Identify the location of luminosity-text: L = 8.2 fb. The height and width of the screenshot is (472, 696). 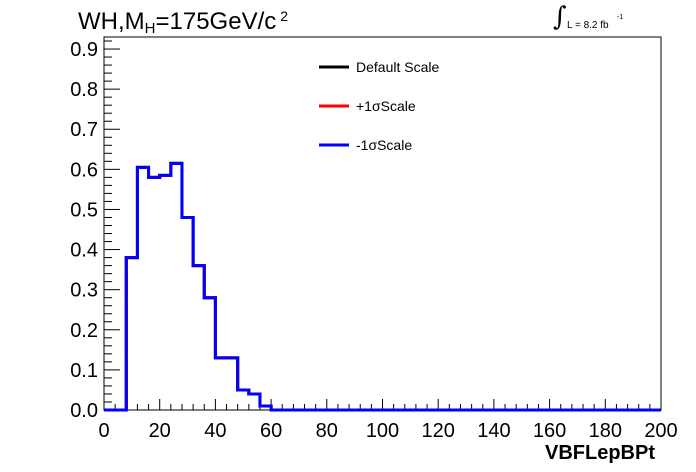
(588, 25).